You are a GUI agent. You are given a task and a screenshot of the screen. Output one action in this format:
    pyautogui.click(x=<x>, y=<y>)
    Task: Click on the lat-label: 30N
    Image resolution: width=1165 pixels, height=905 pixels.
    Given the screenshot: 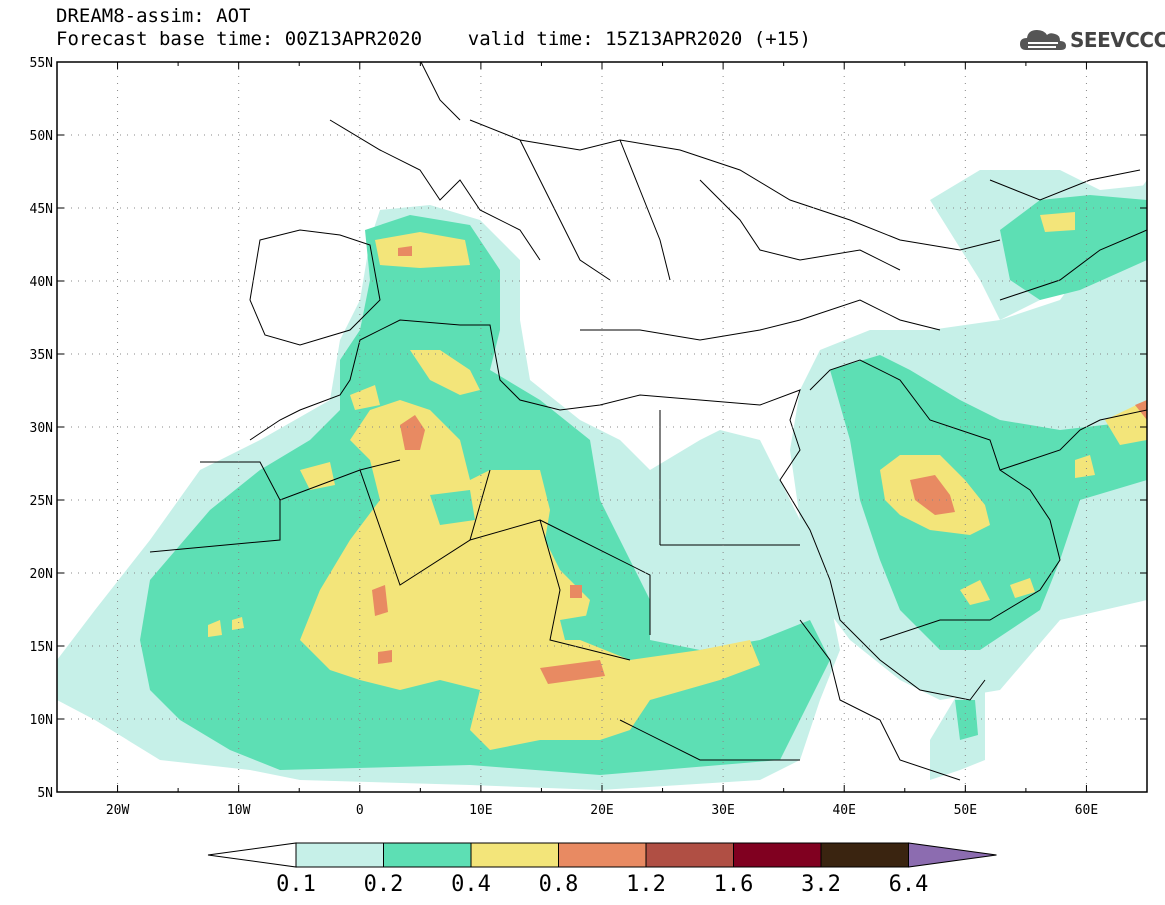 What is the action you would take?
    pyautogui.click(x=41, y=428)
    